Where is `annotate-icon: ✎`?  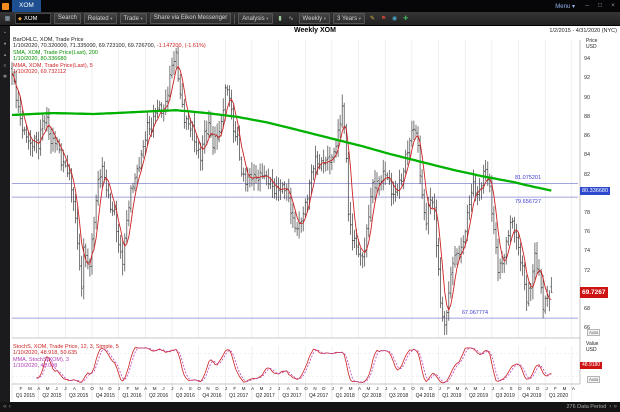 annotate-icon: ✎ is located at coordinates (373, 18).